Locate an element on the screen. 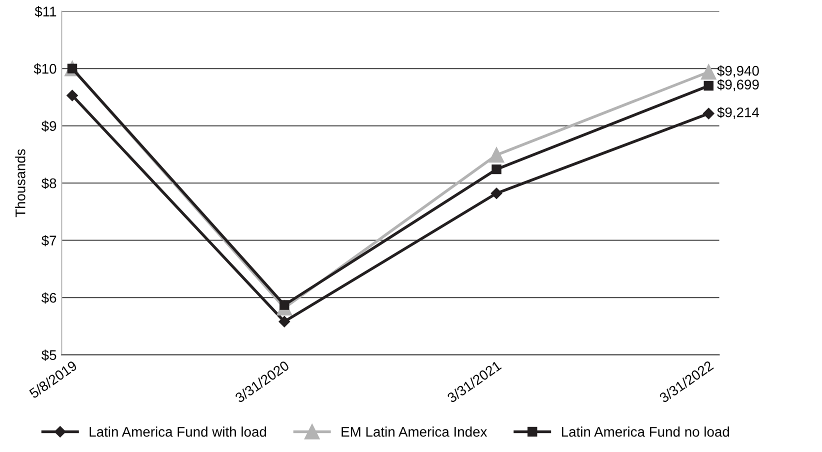 Image resolution: width=822 pixels, height=452 pixels. y-tick-label: $8 is located at coordinates (48, 184).